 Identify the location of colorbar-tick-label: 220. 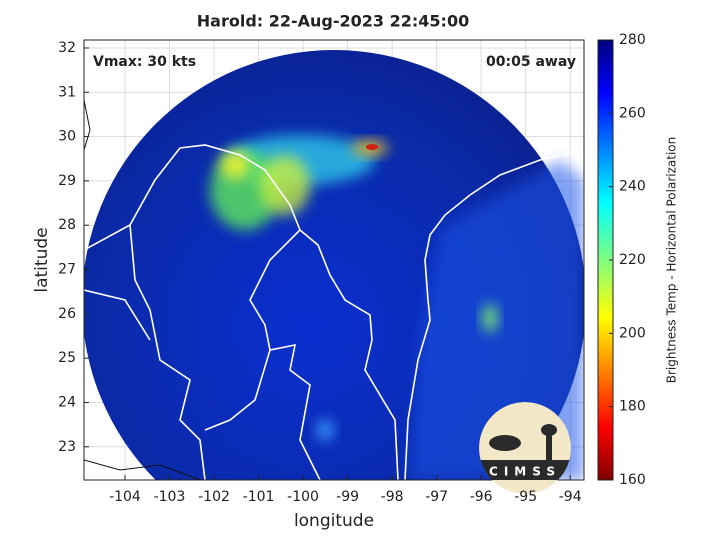
(632, 260).